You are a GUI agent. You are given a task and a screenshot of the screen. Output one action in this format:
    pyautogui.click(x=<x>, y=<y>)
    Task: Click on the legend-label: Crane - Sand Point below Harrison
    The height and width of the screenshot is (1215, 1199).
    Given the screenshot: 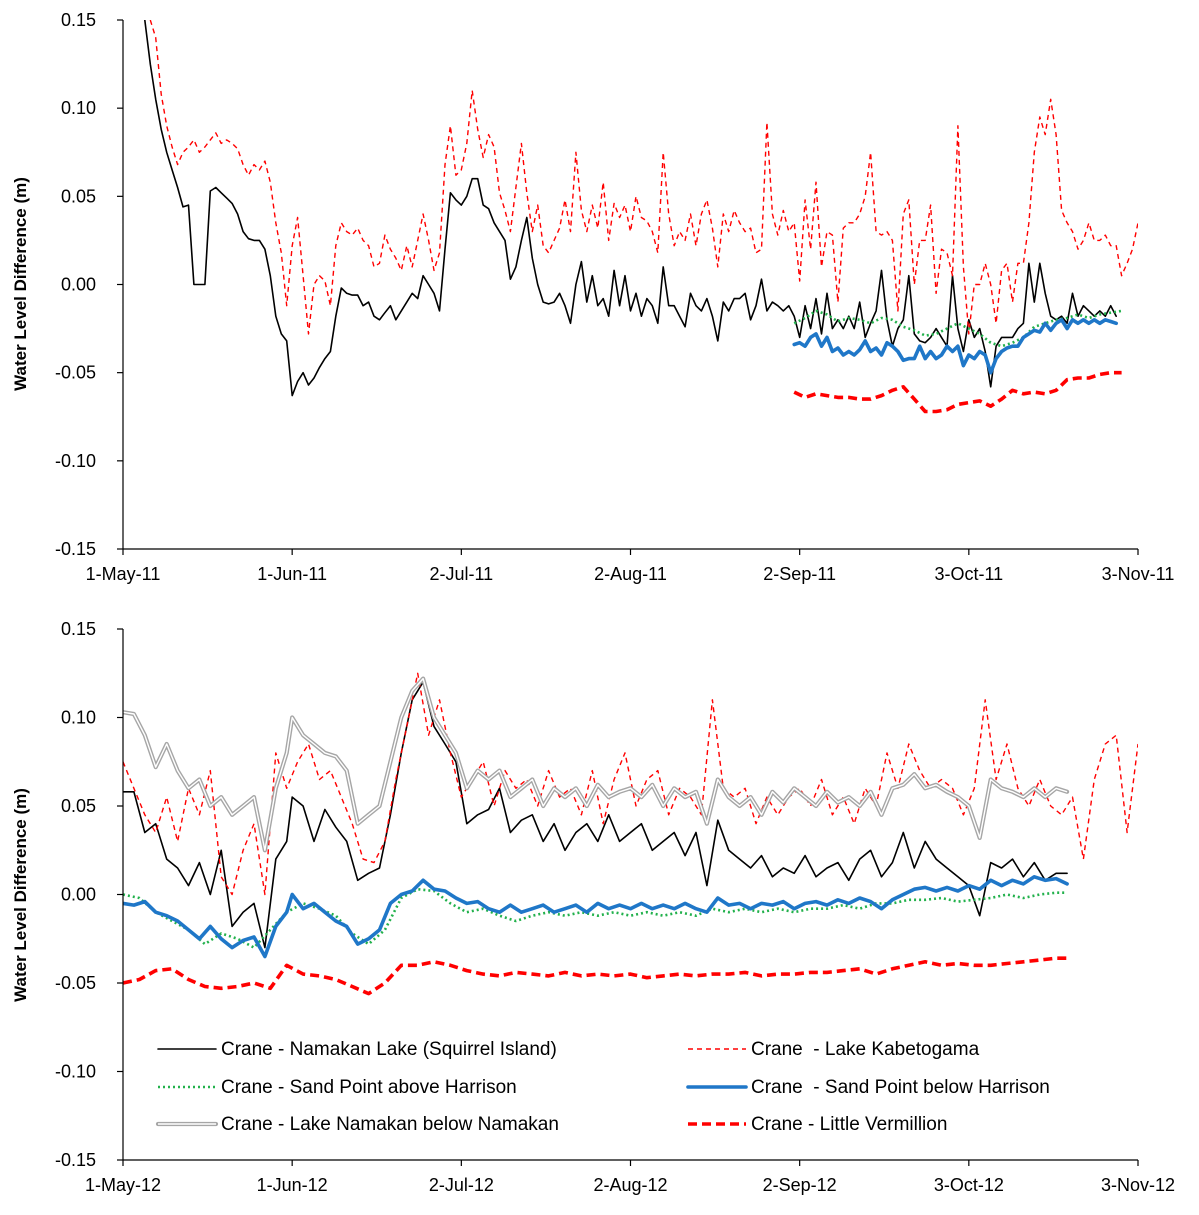 What is the action you would take?
    pyautogui.click(x=900, y=1087)
    